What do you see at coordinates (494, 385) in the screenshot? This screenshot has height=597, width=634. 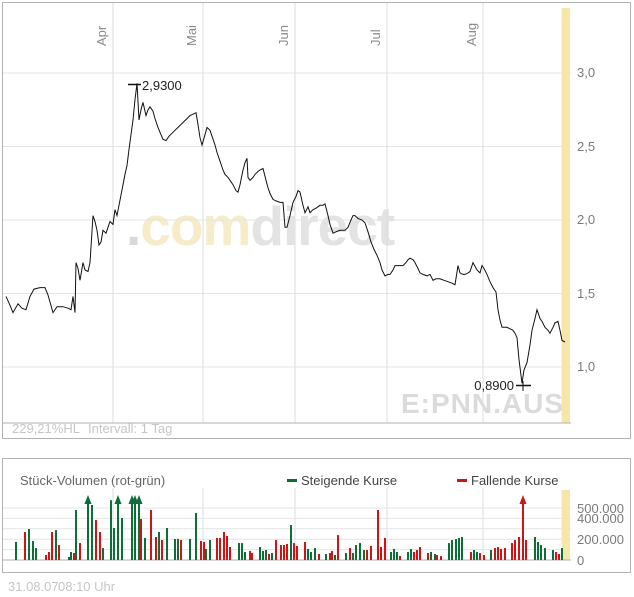 I see `low-annotation: 0,8900` at bounding box center [494, 385].